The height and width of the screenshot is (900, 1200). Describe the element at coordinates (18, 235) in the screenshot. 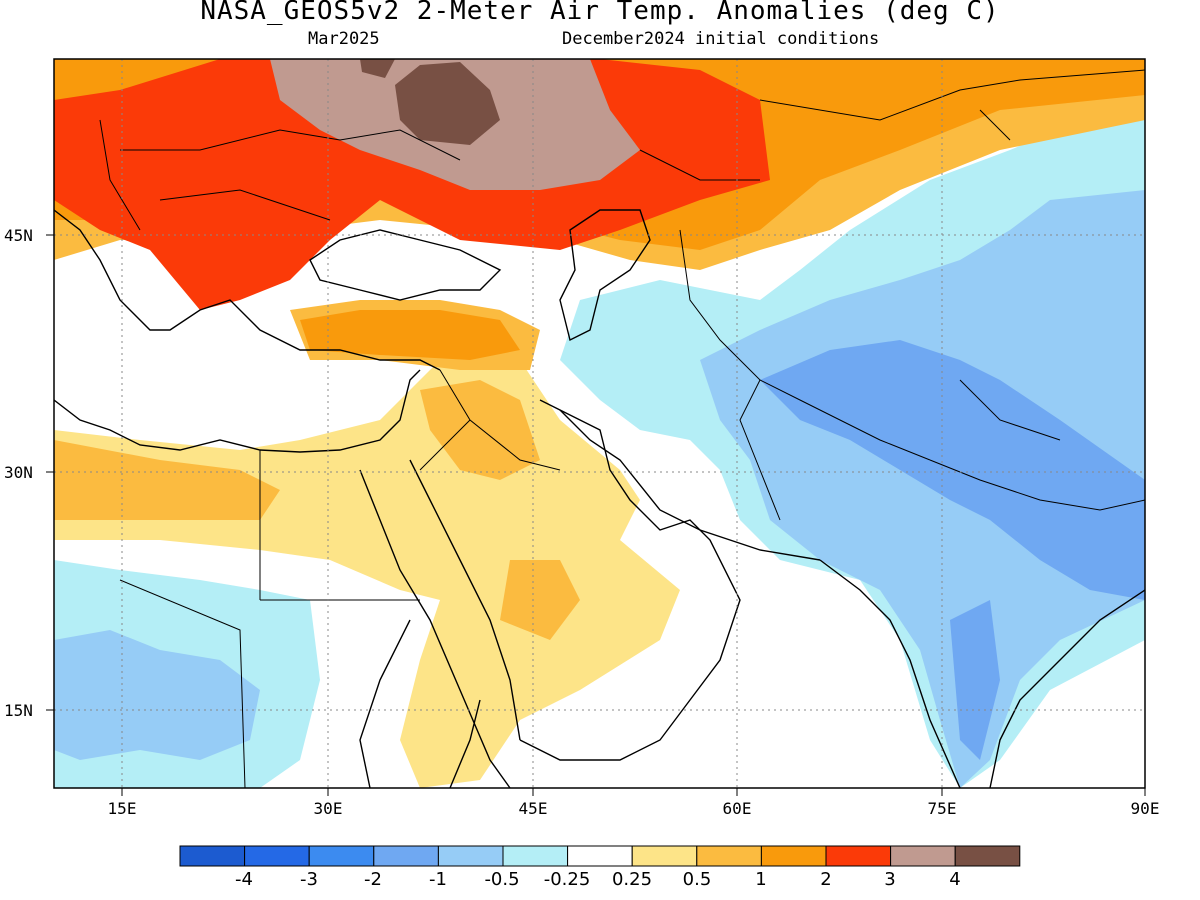

I see `lat-label-45n: 45N` at that location.